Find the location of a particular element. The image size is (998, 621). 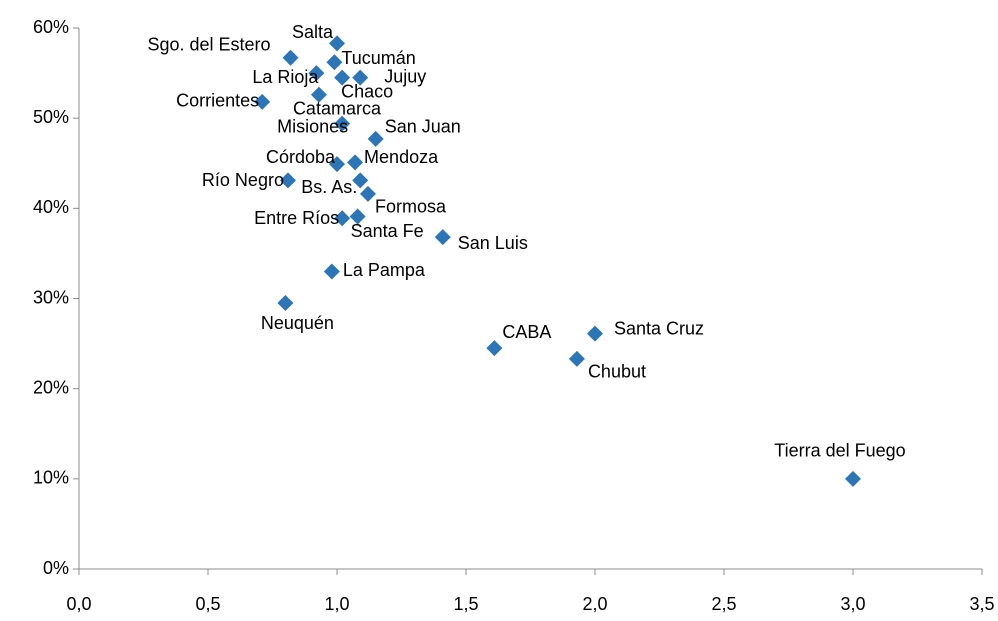

point-label: Corrientes is located at coordinates (217, 101).